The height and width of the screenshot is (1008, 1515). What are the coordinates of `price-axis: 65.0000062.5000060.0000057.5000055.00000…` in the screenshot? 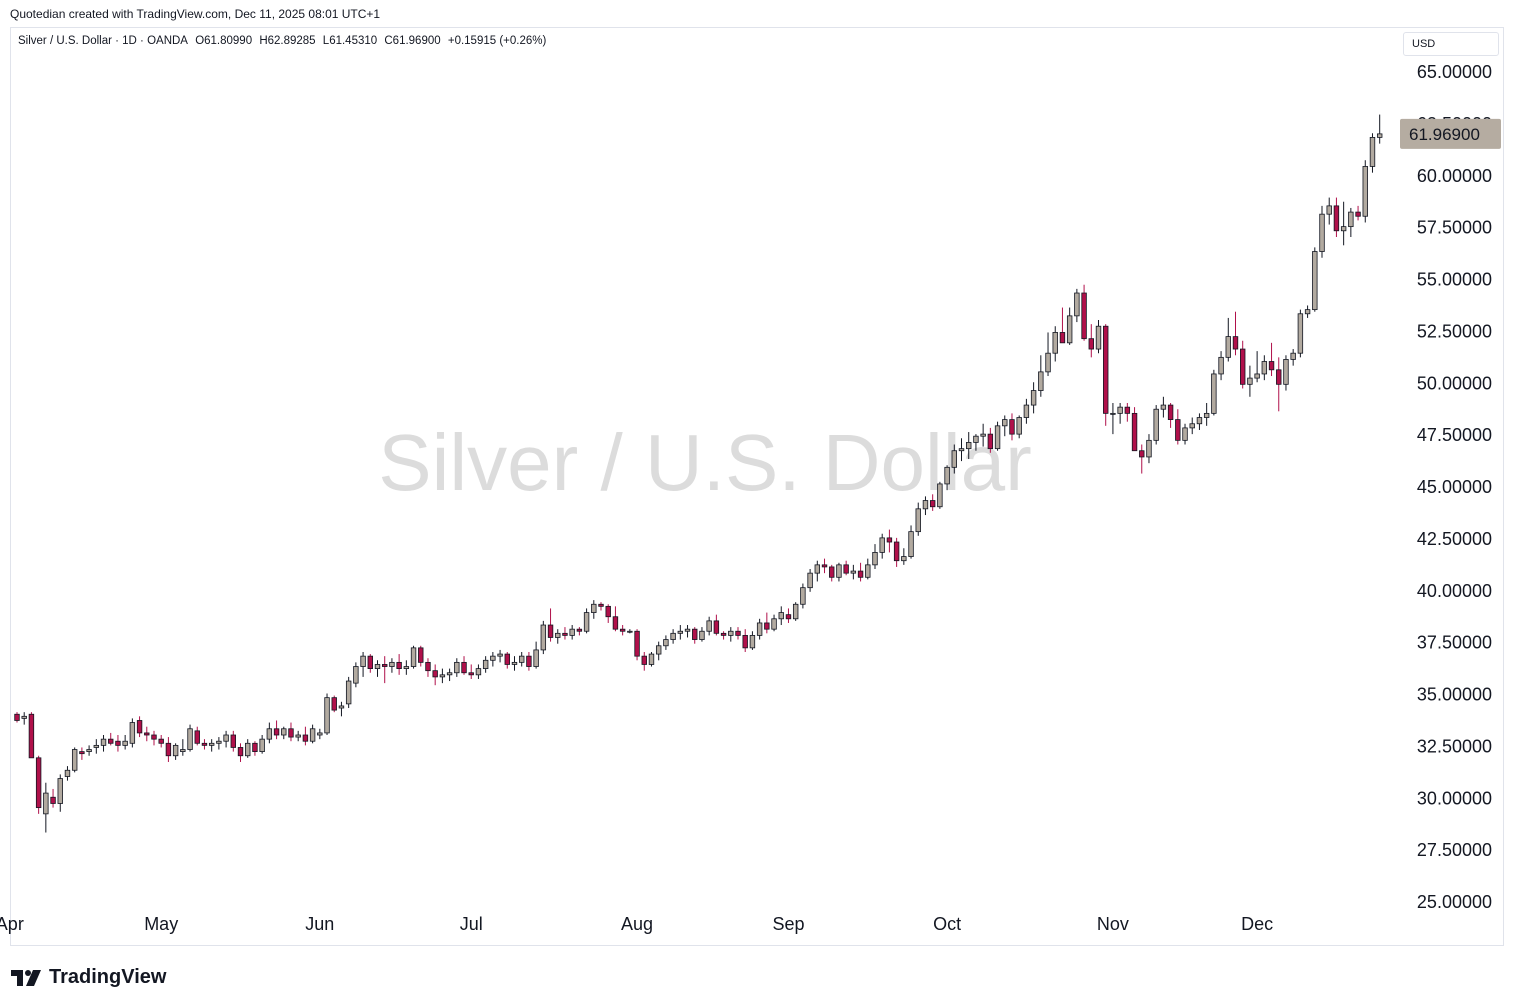 It's located at (1454, 487).